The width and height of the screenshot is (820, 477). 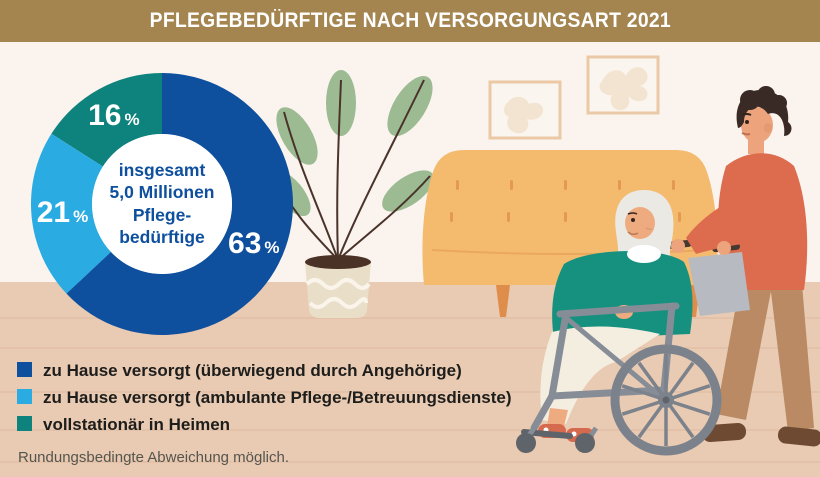 I want to click on footnote: Rundungsbedingte Abweichung möglich., so click(x=154, y=457).